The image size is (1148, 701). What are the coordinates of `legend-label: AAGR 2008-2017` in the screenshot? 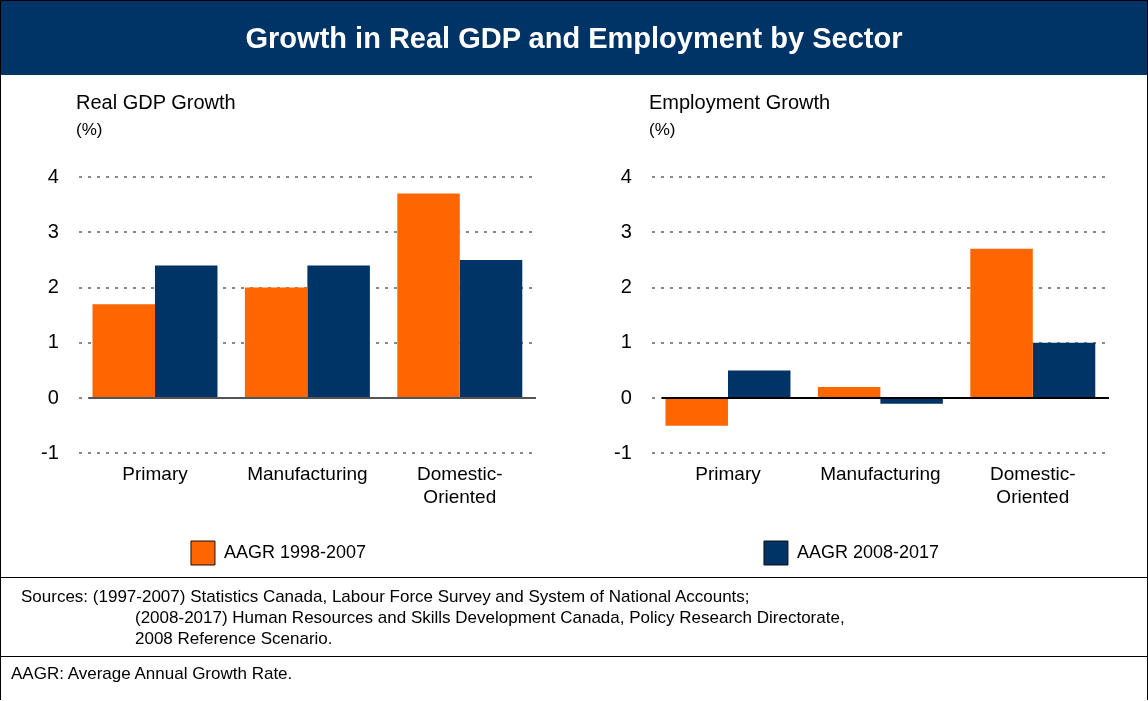 It's located at (868, 551).